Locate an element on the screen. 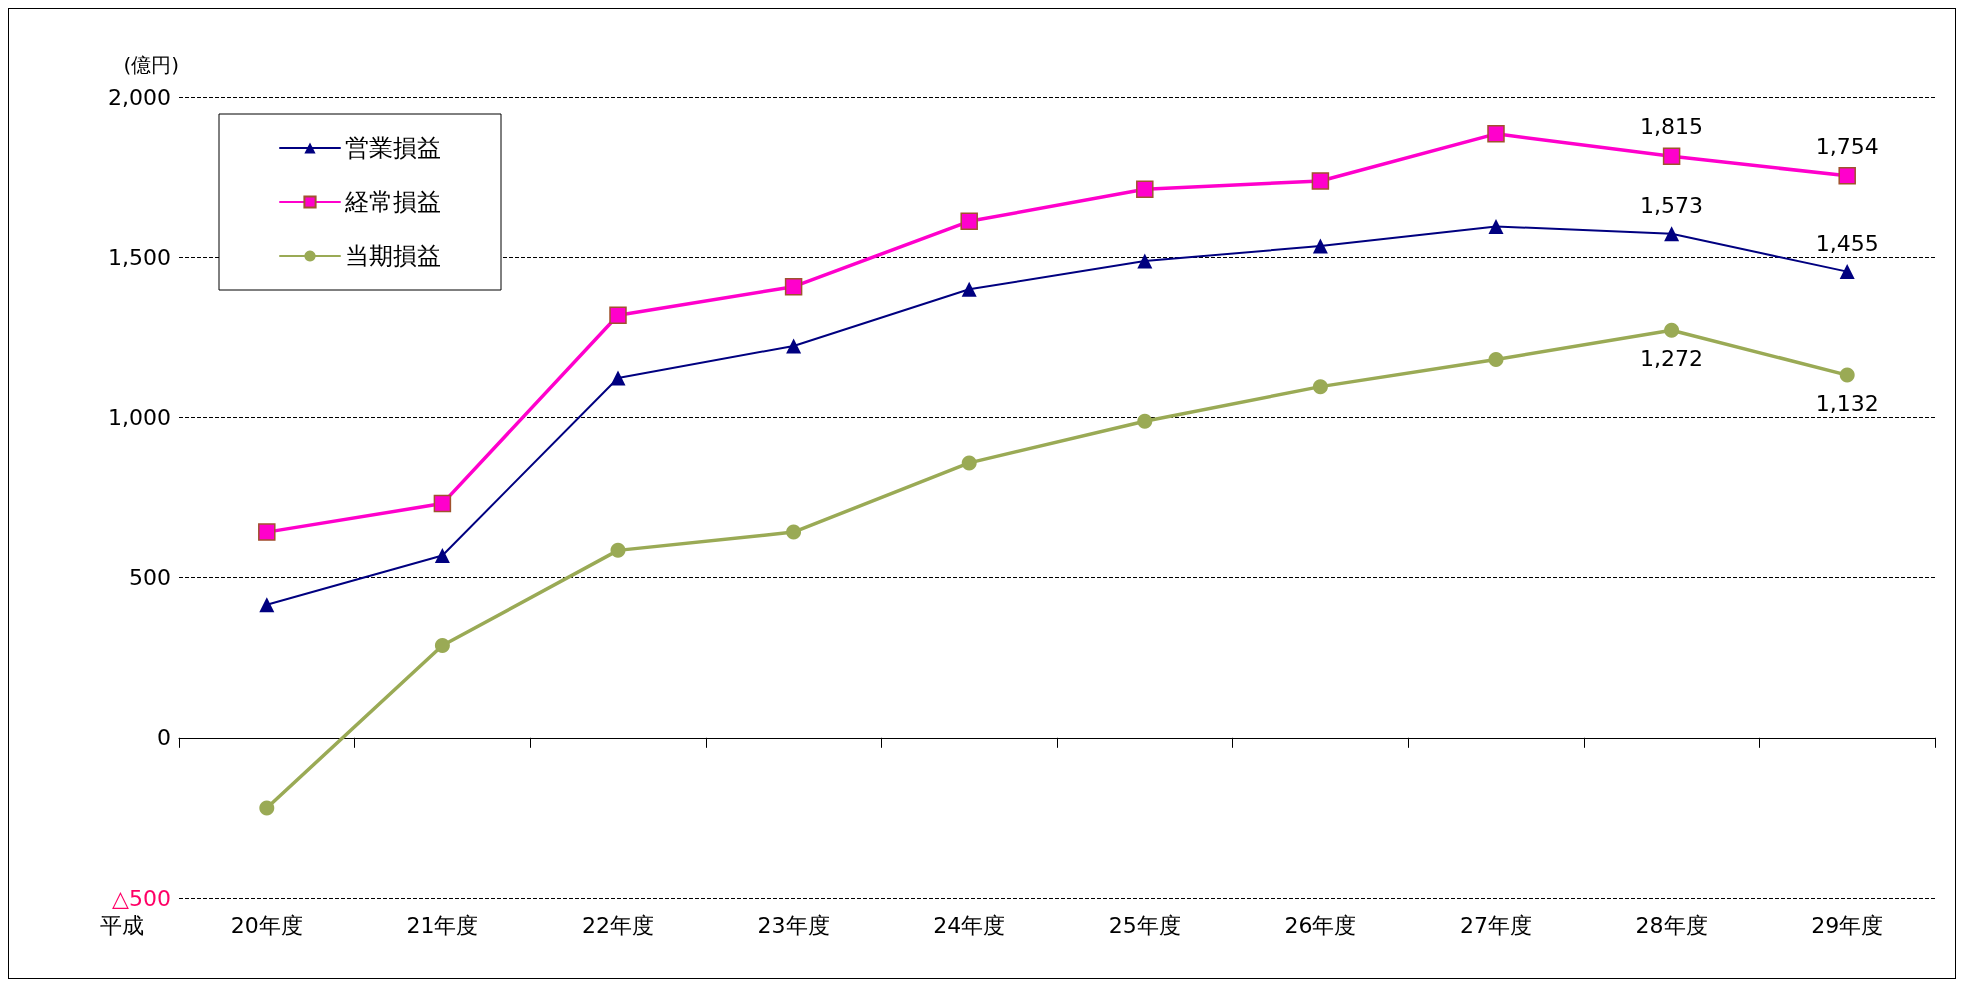 The width and height of the screenshot is (1968, 991). data-label: 1,132 is located at coordinates (1847, 404).